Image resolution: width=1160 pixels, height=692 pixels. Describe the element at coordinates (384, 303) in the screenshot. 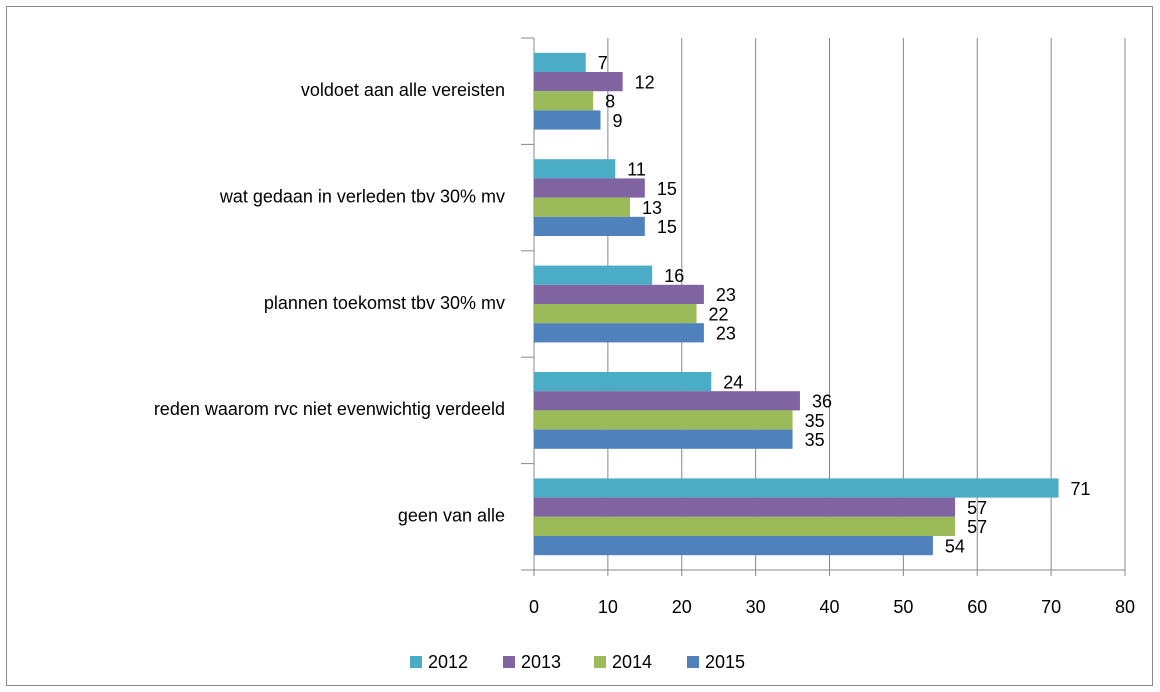

I see `category-label: plannen toekomst tbv 30% mv` at that location.